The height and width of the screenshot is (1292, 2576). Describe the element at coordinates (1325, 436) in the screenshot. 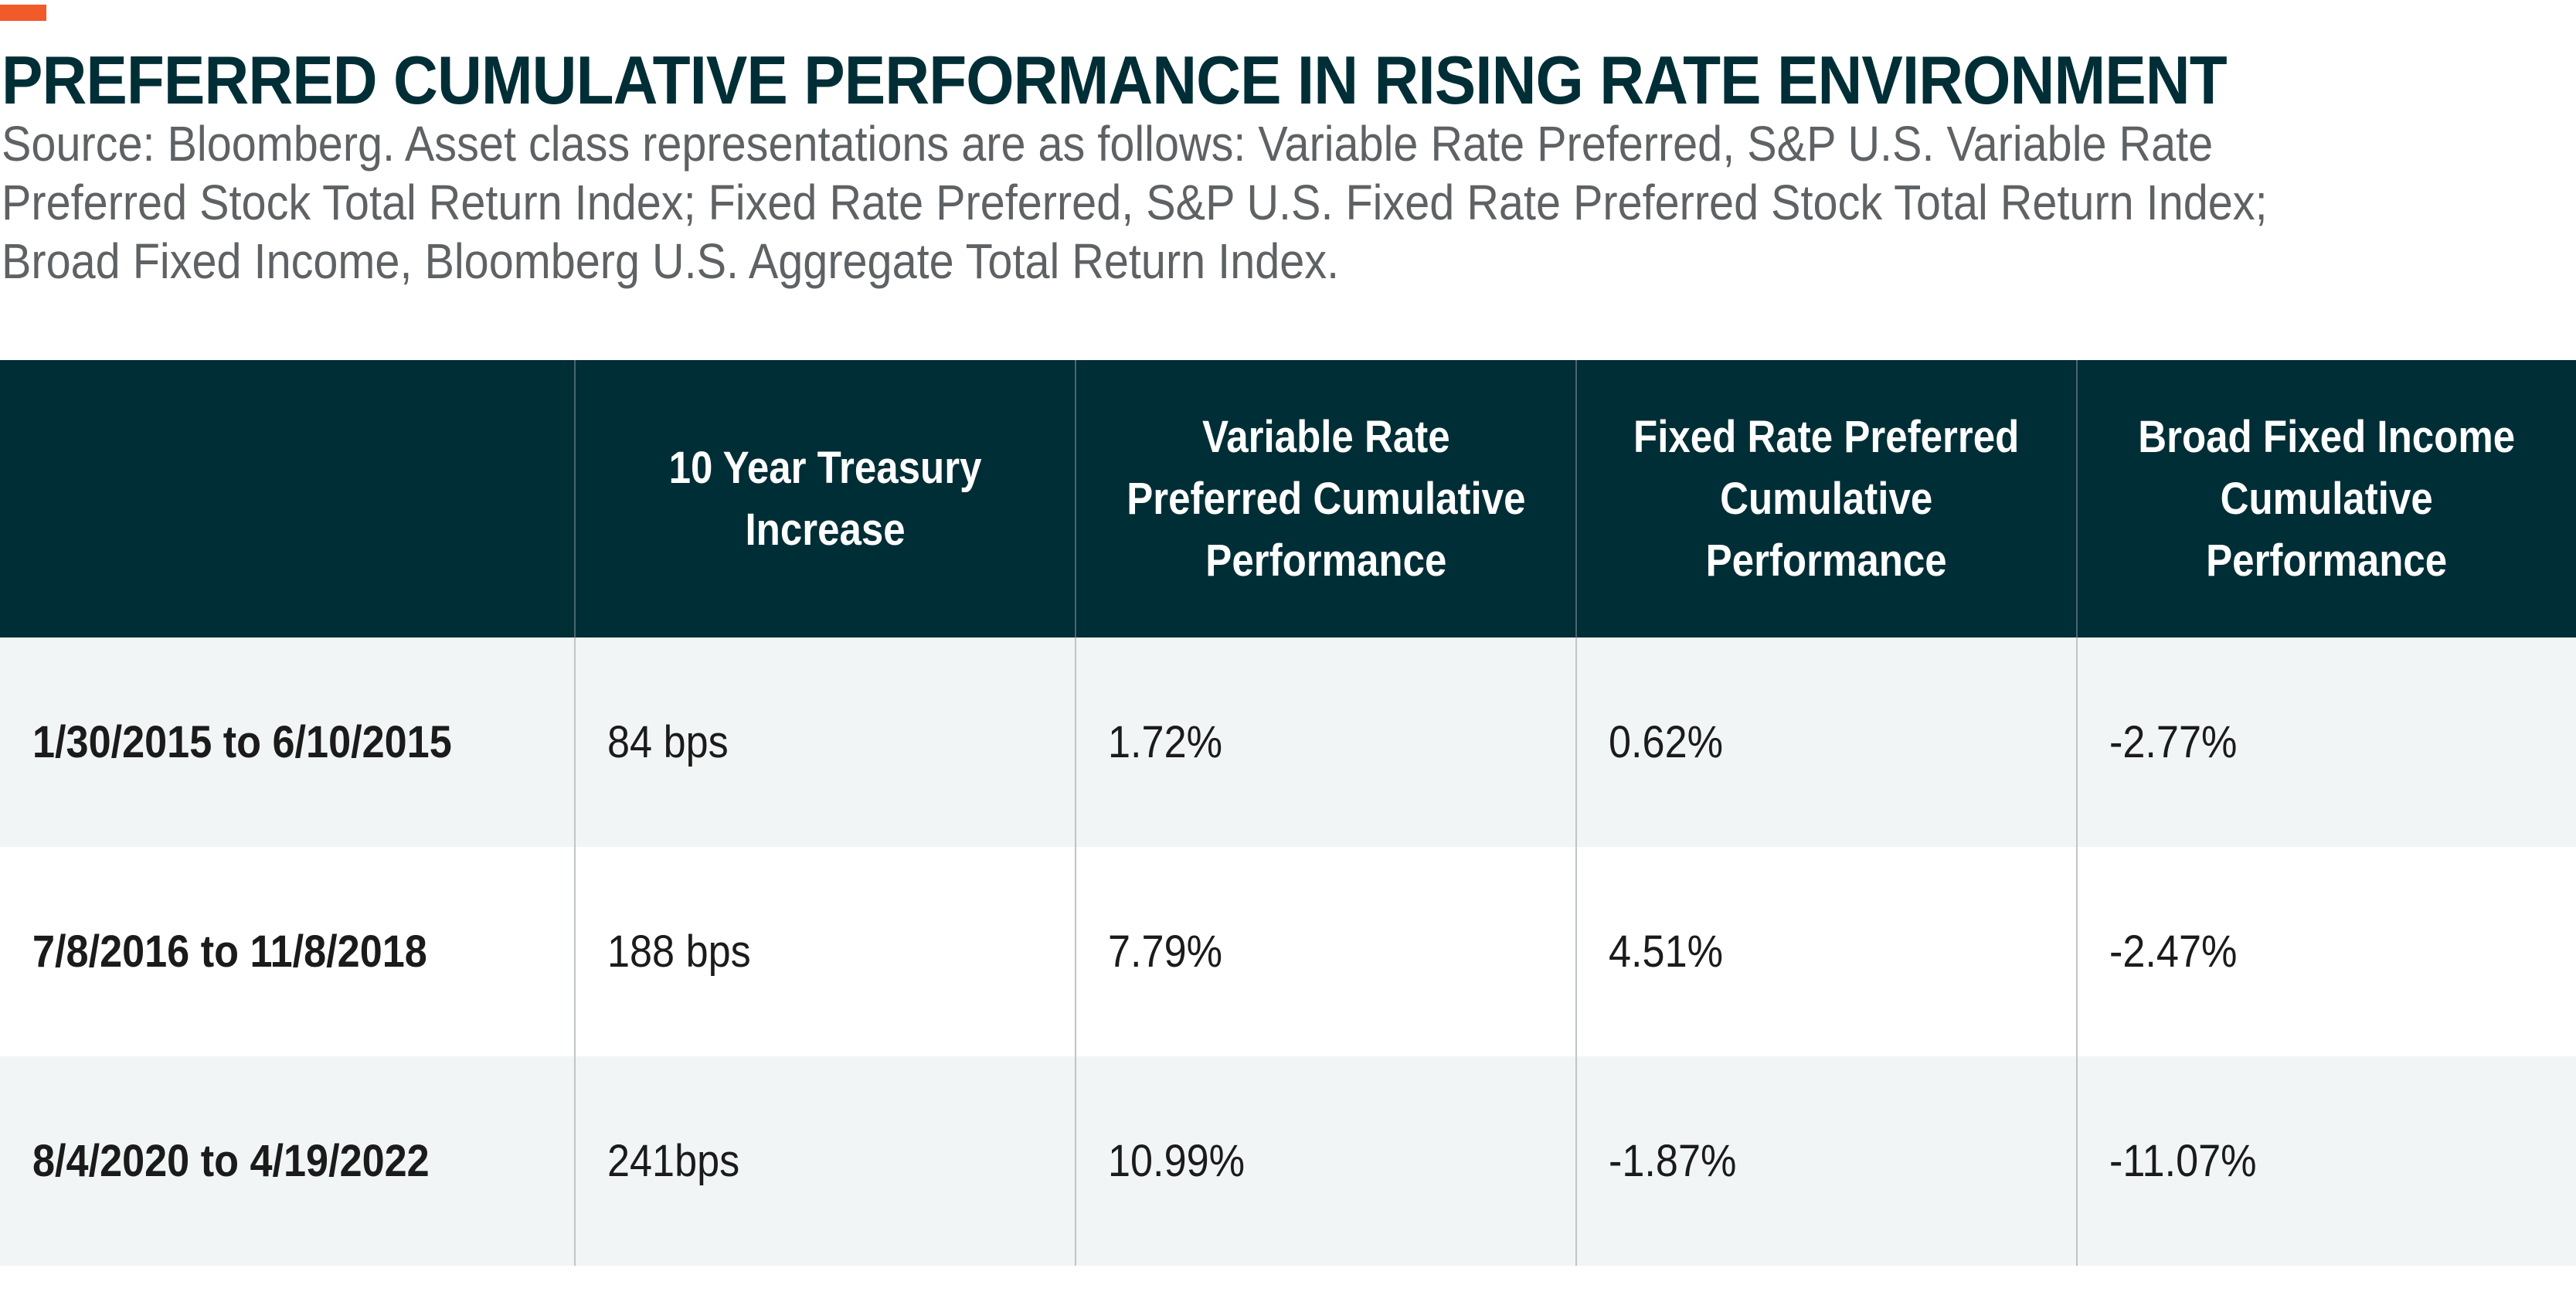

I see `column-header-line: Variable Rate` at that location.